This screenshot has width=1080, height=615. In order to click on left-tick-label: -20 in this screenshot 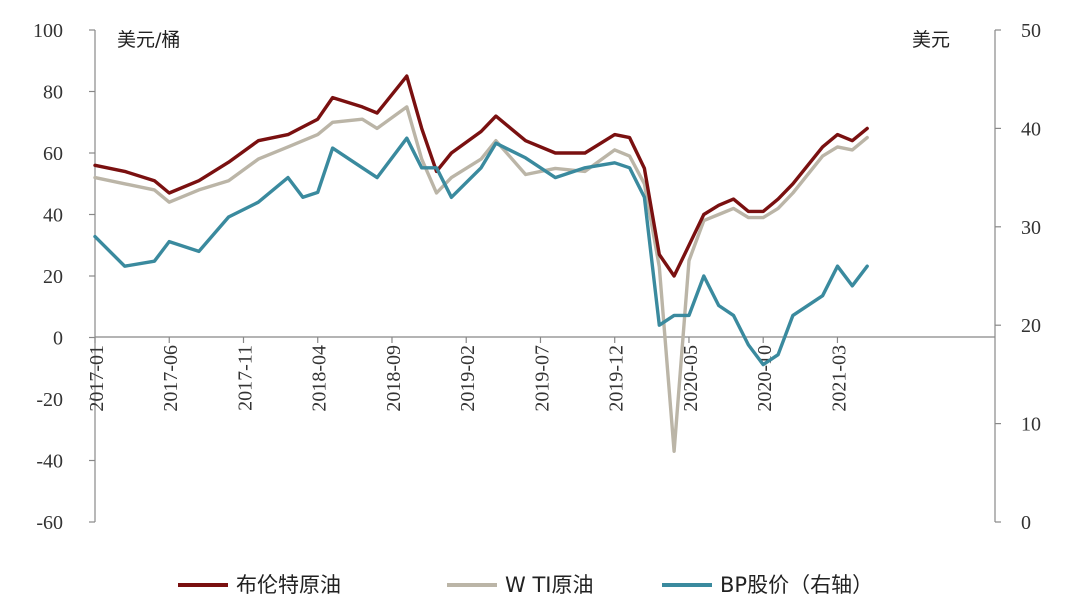, I will do `click(49, 400)`.